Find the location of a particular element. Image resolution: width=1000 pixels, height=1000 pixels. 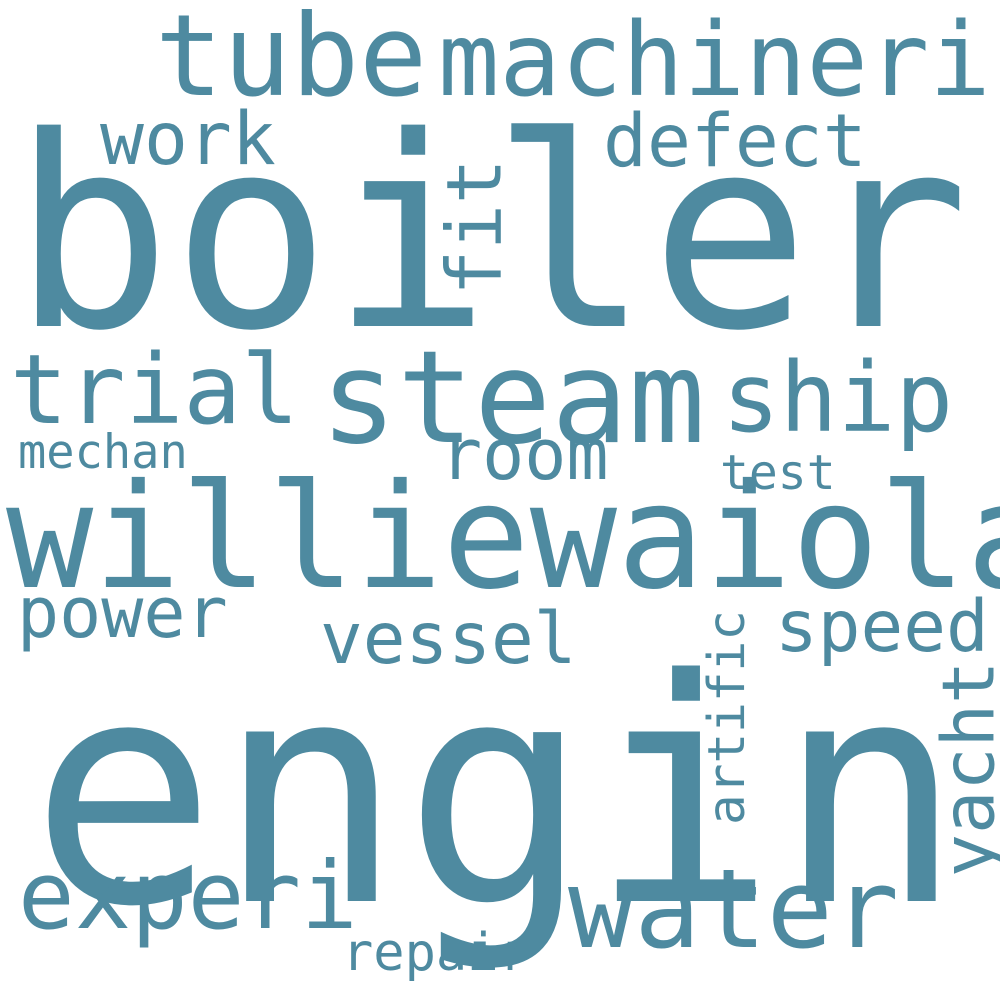

word-ship: ship is located at coordinates (838, 398).